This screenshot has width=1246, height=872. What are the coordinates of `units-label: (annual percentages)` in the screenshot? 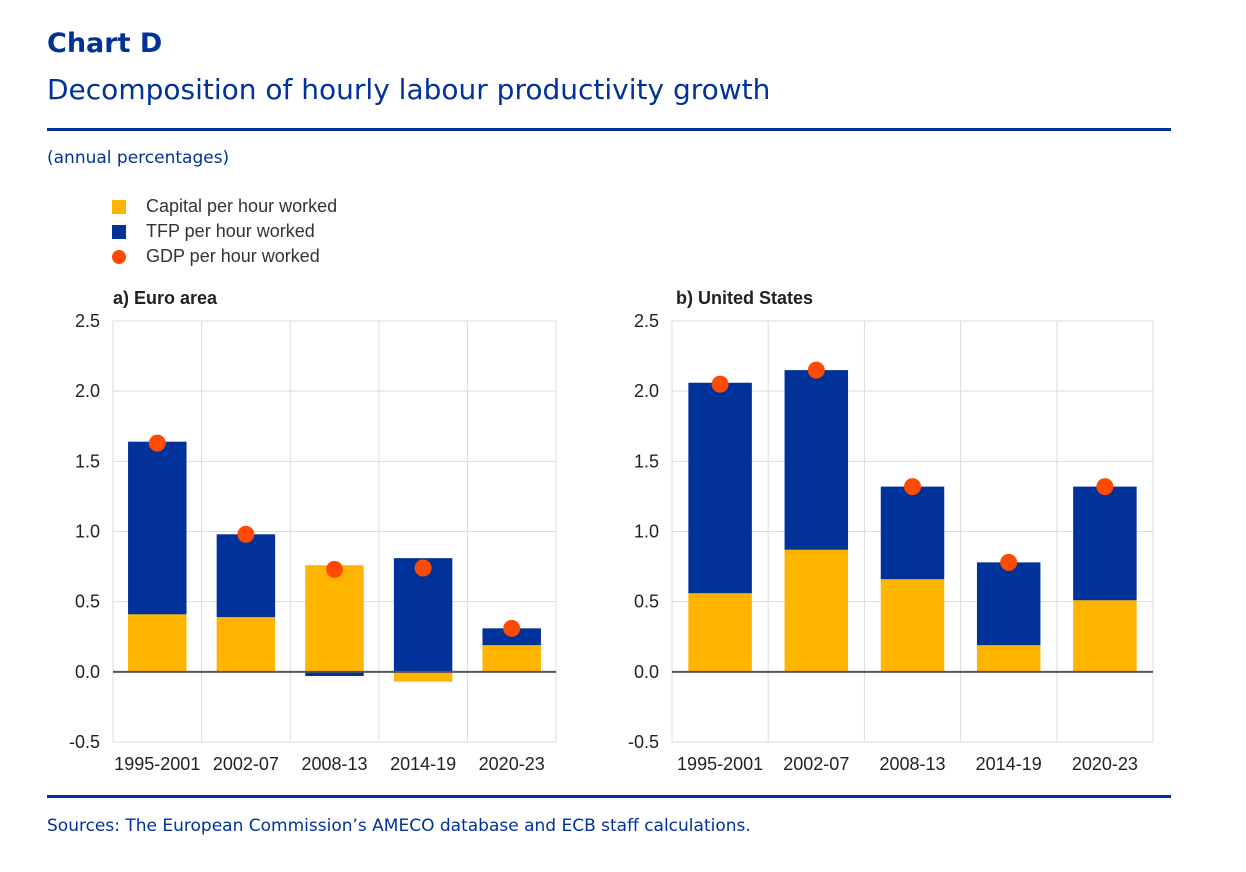 It's located at (138, 158).